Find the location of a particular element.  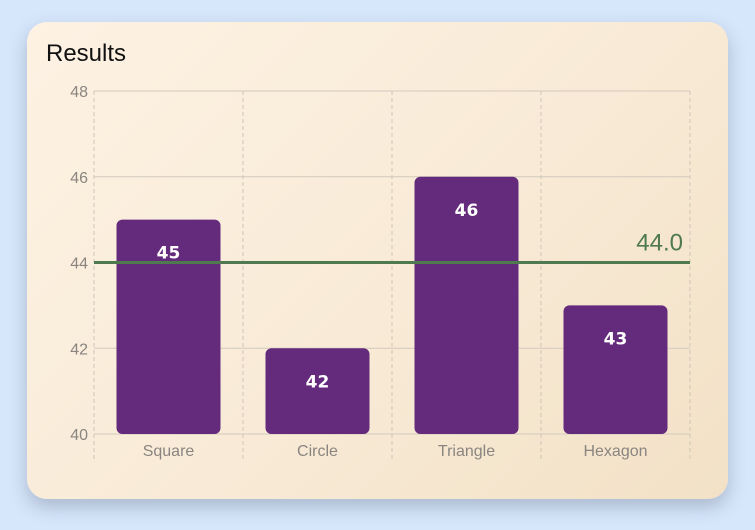

y-tick-label: 44 is located at coordinates (79, 264).